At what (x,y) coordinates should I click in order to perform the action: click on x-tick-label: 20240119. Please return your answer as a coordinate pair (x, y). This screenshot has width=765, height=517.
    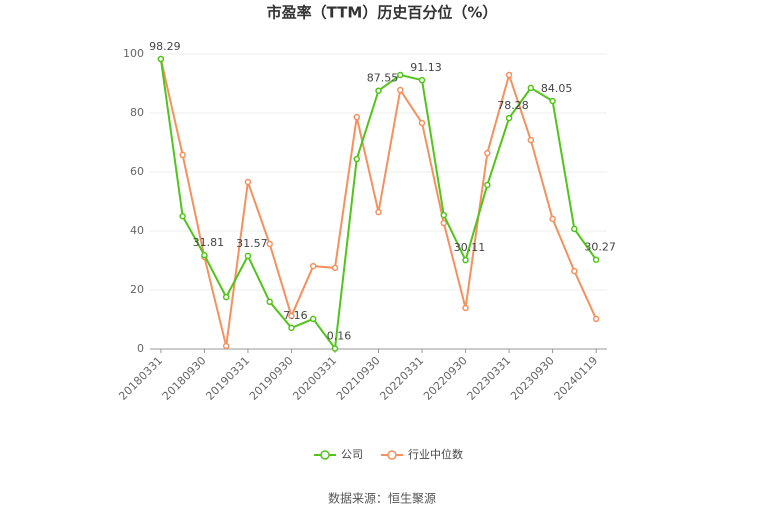
    Looking at the image, I should click on (576, 378).